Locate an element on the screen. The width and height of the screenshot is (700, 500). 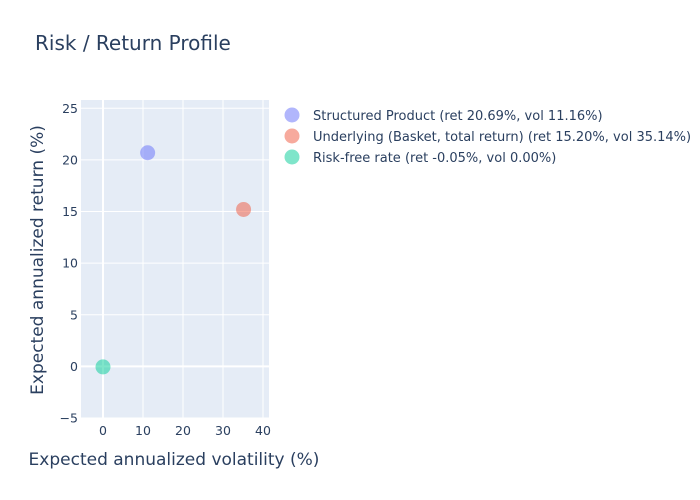
y-tick-label: −5 is located at coordinates (69, 418).